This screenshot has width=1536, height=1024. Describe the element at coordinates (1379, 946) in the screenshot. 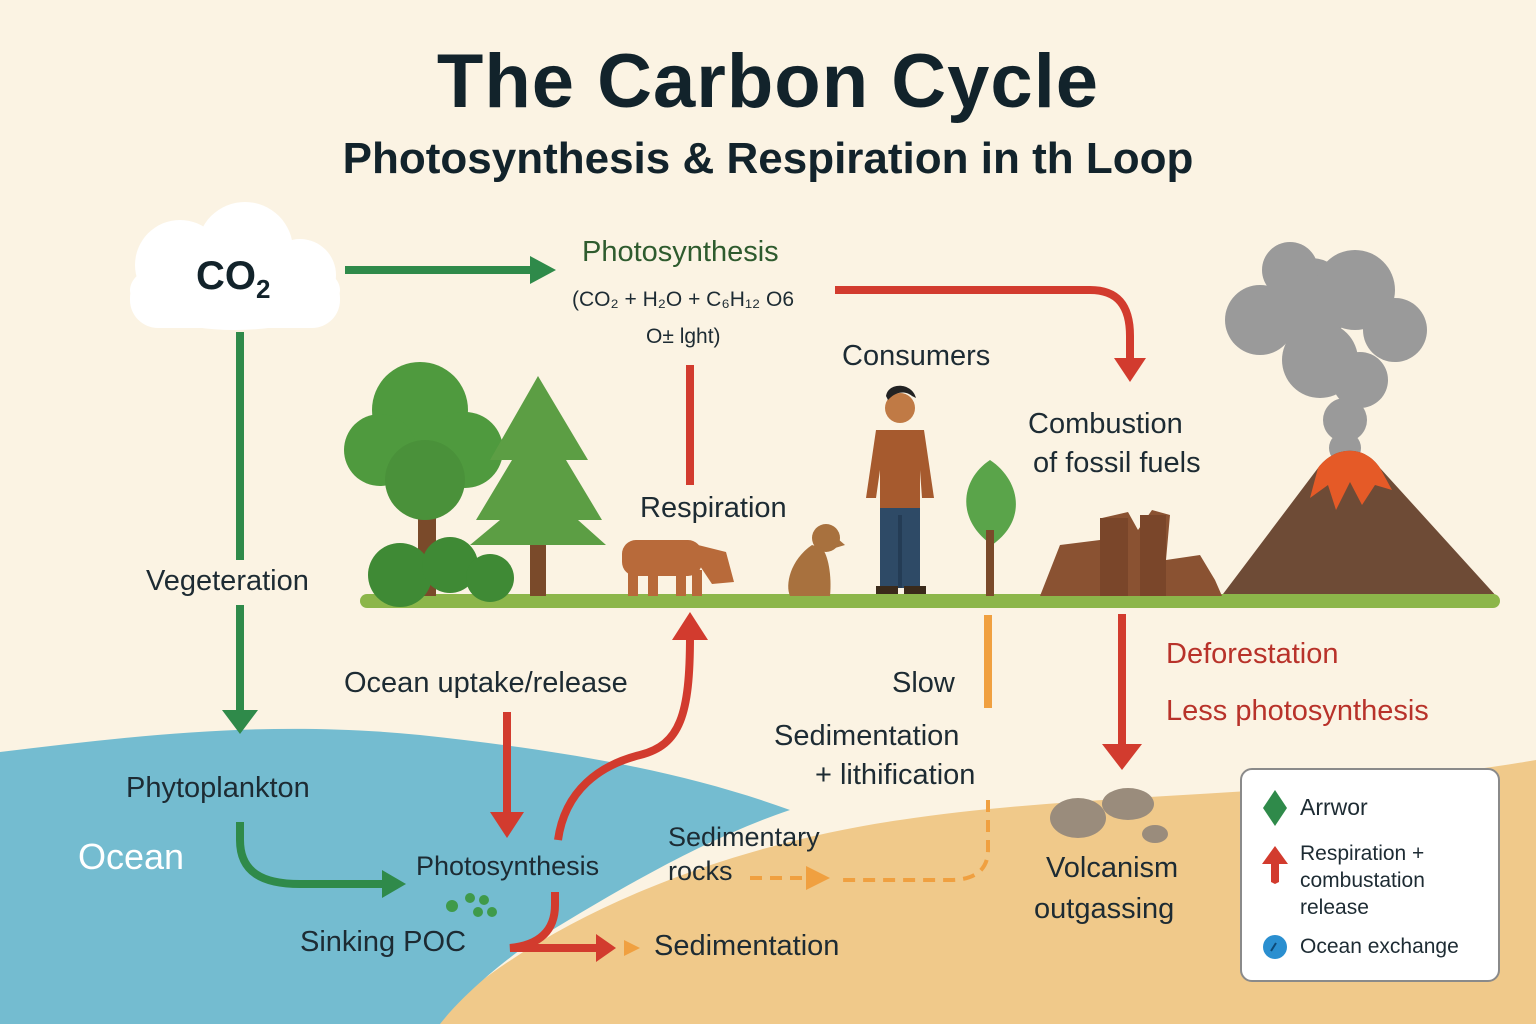

I see `legend-label: Ocean exchange` at that location.